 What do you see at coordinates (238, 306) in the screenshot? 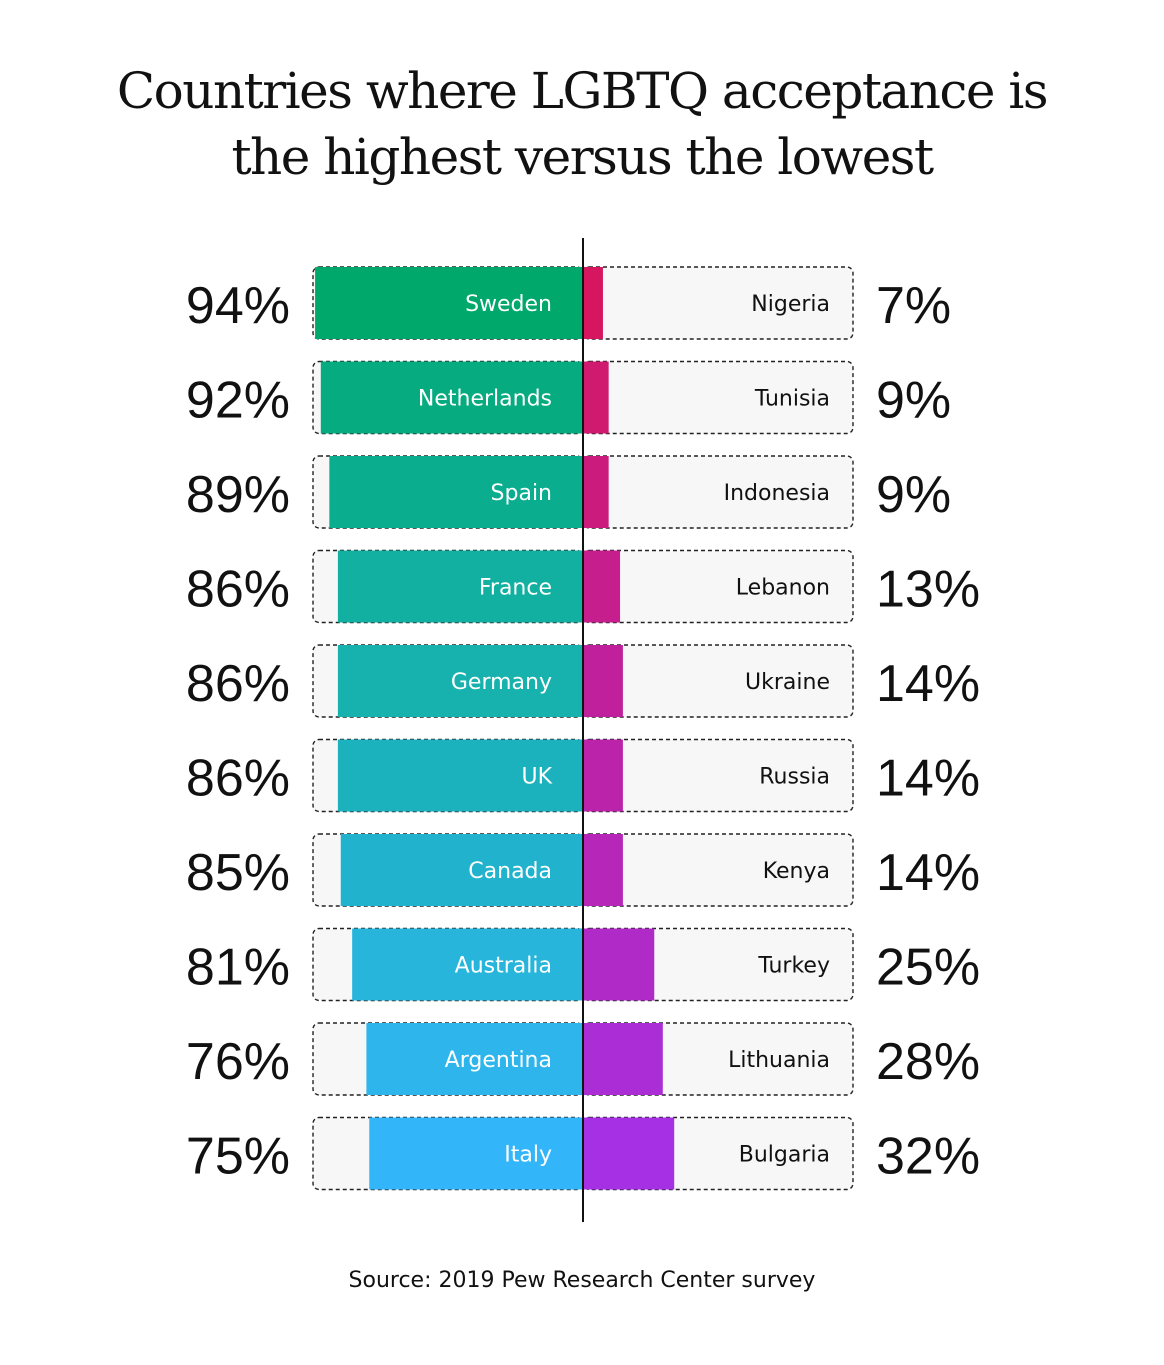
I see `value-label-highest: 94%` at bounding box center [238, 306].